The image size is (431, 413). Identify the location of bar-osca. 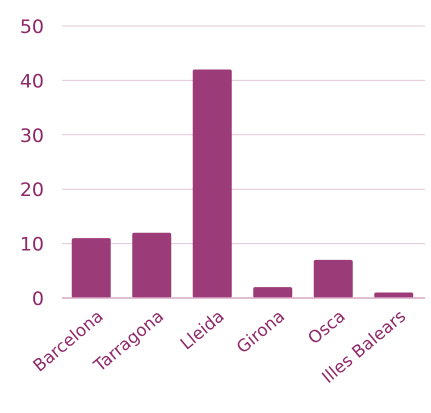
(333, 278).